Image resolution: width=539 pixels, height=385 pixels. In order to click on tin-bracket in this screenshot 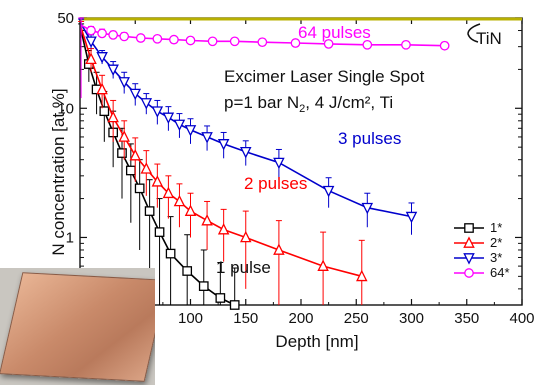, I will do `click(474, 33)`.